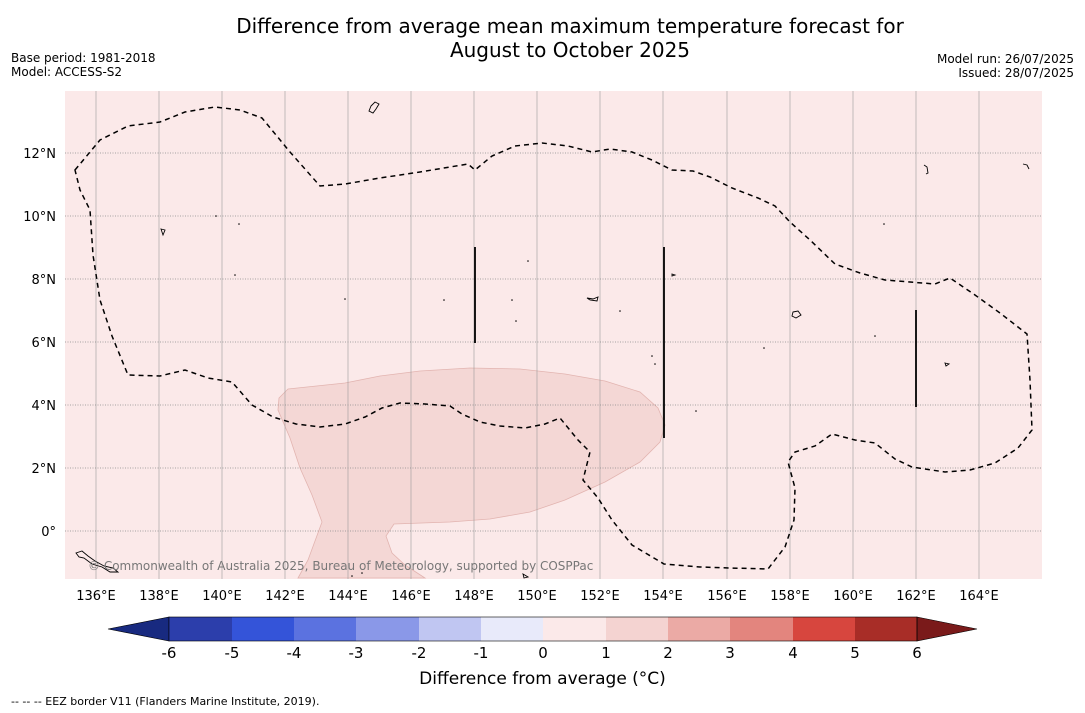  What do you see at coordinates (44, 469) in the screenshot?
I see `lat-tick-label: 2°N` at bounding box center [44, 469].